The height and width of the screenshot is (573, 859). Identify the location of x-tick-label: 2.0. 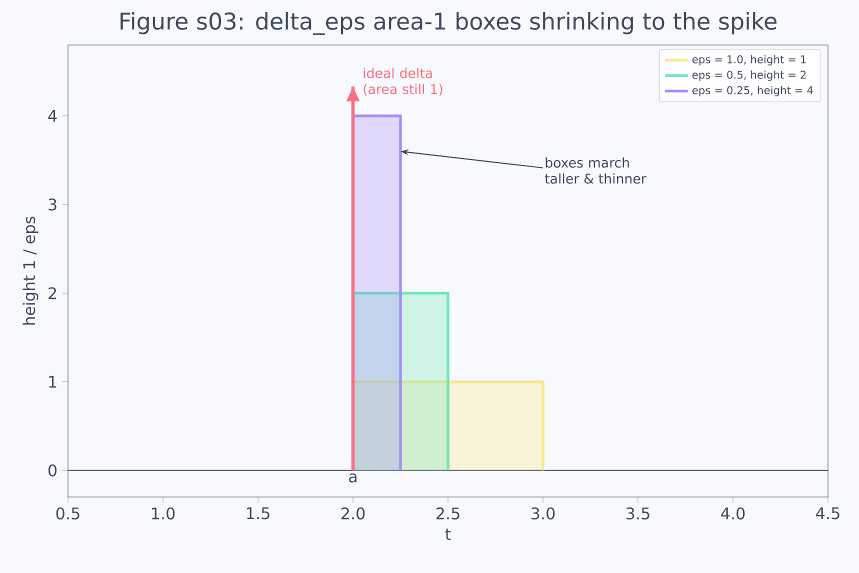
(353, 513).